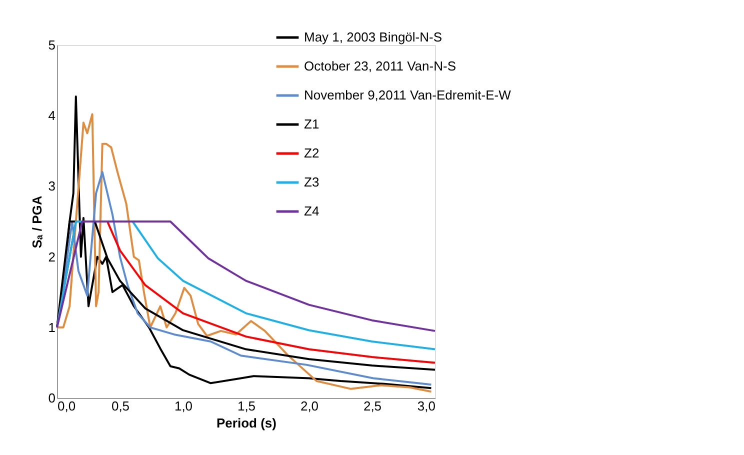  Describe the element at coordinates (309, 406) in the screenshot. I see `x-tick-label: 2,0` at that location.